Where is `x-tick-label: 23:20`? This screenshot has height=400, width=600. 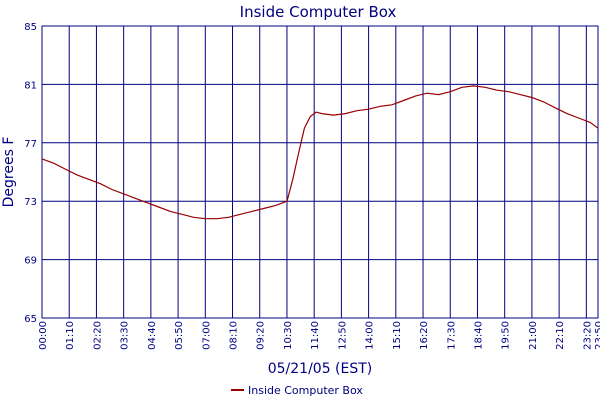
x-tick-label: 23:20 is located at coordinates (587, 335).